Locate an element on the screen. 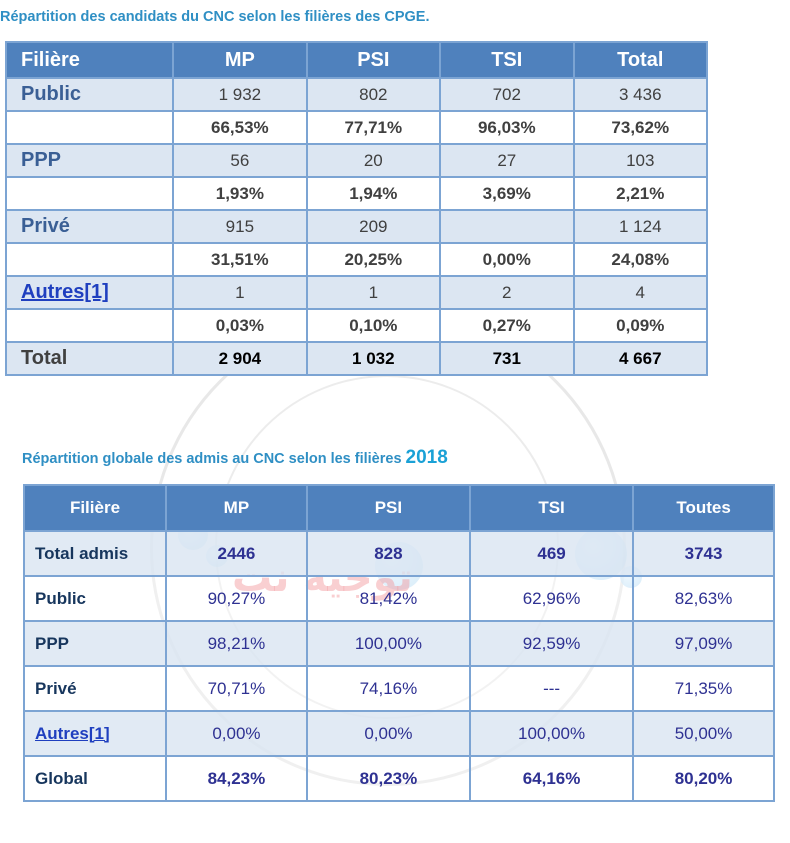  table-total-row: Total 2 904 1 032 731 4 667 is located at coordinates (356, 358).